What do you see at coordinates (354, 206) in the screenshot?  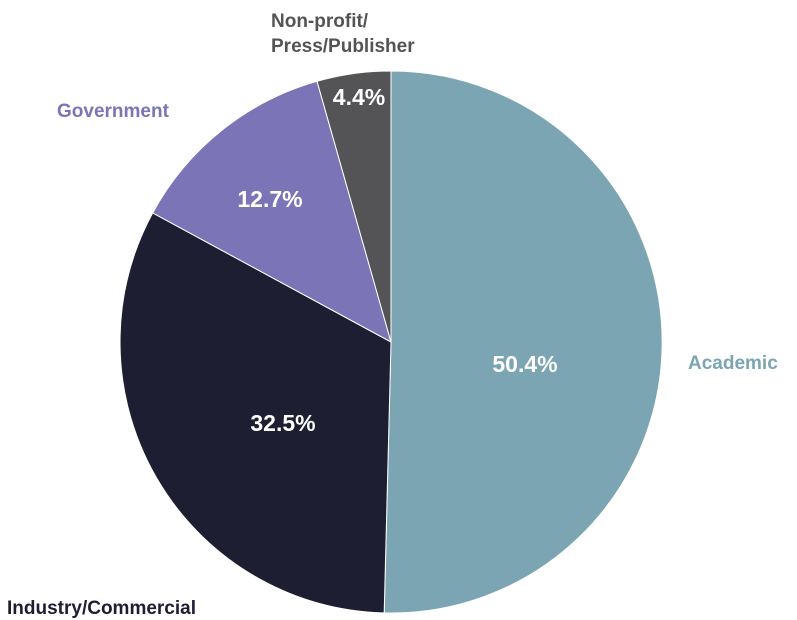 I see `pie-slice-non-profit-press-publisher` at bounding box center [354, 206].